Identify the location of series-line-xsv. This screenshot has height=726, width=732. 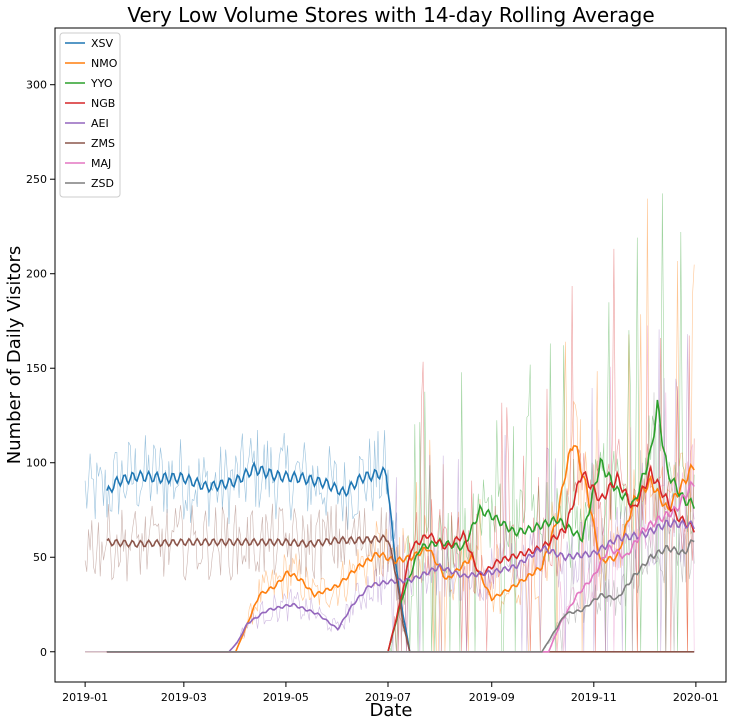
(258, 556).